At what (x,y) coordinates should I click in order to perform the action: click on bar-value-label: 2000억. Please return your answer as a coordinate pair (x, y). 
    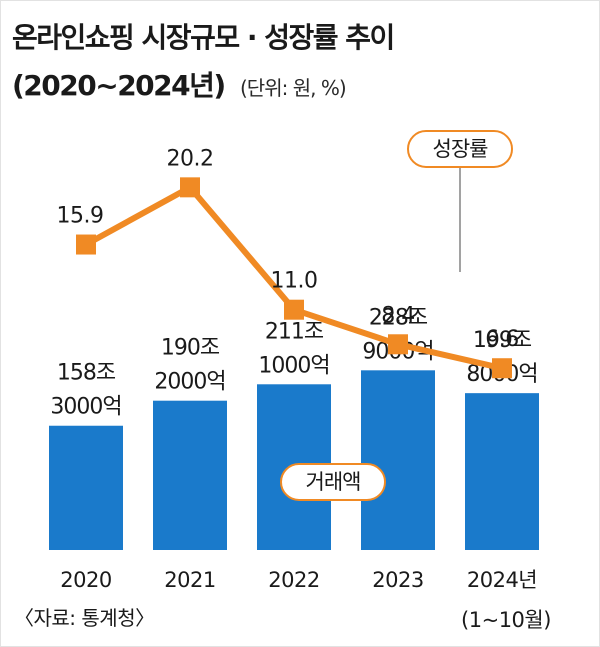
    Looking at the image, I should click on (189, 382).